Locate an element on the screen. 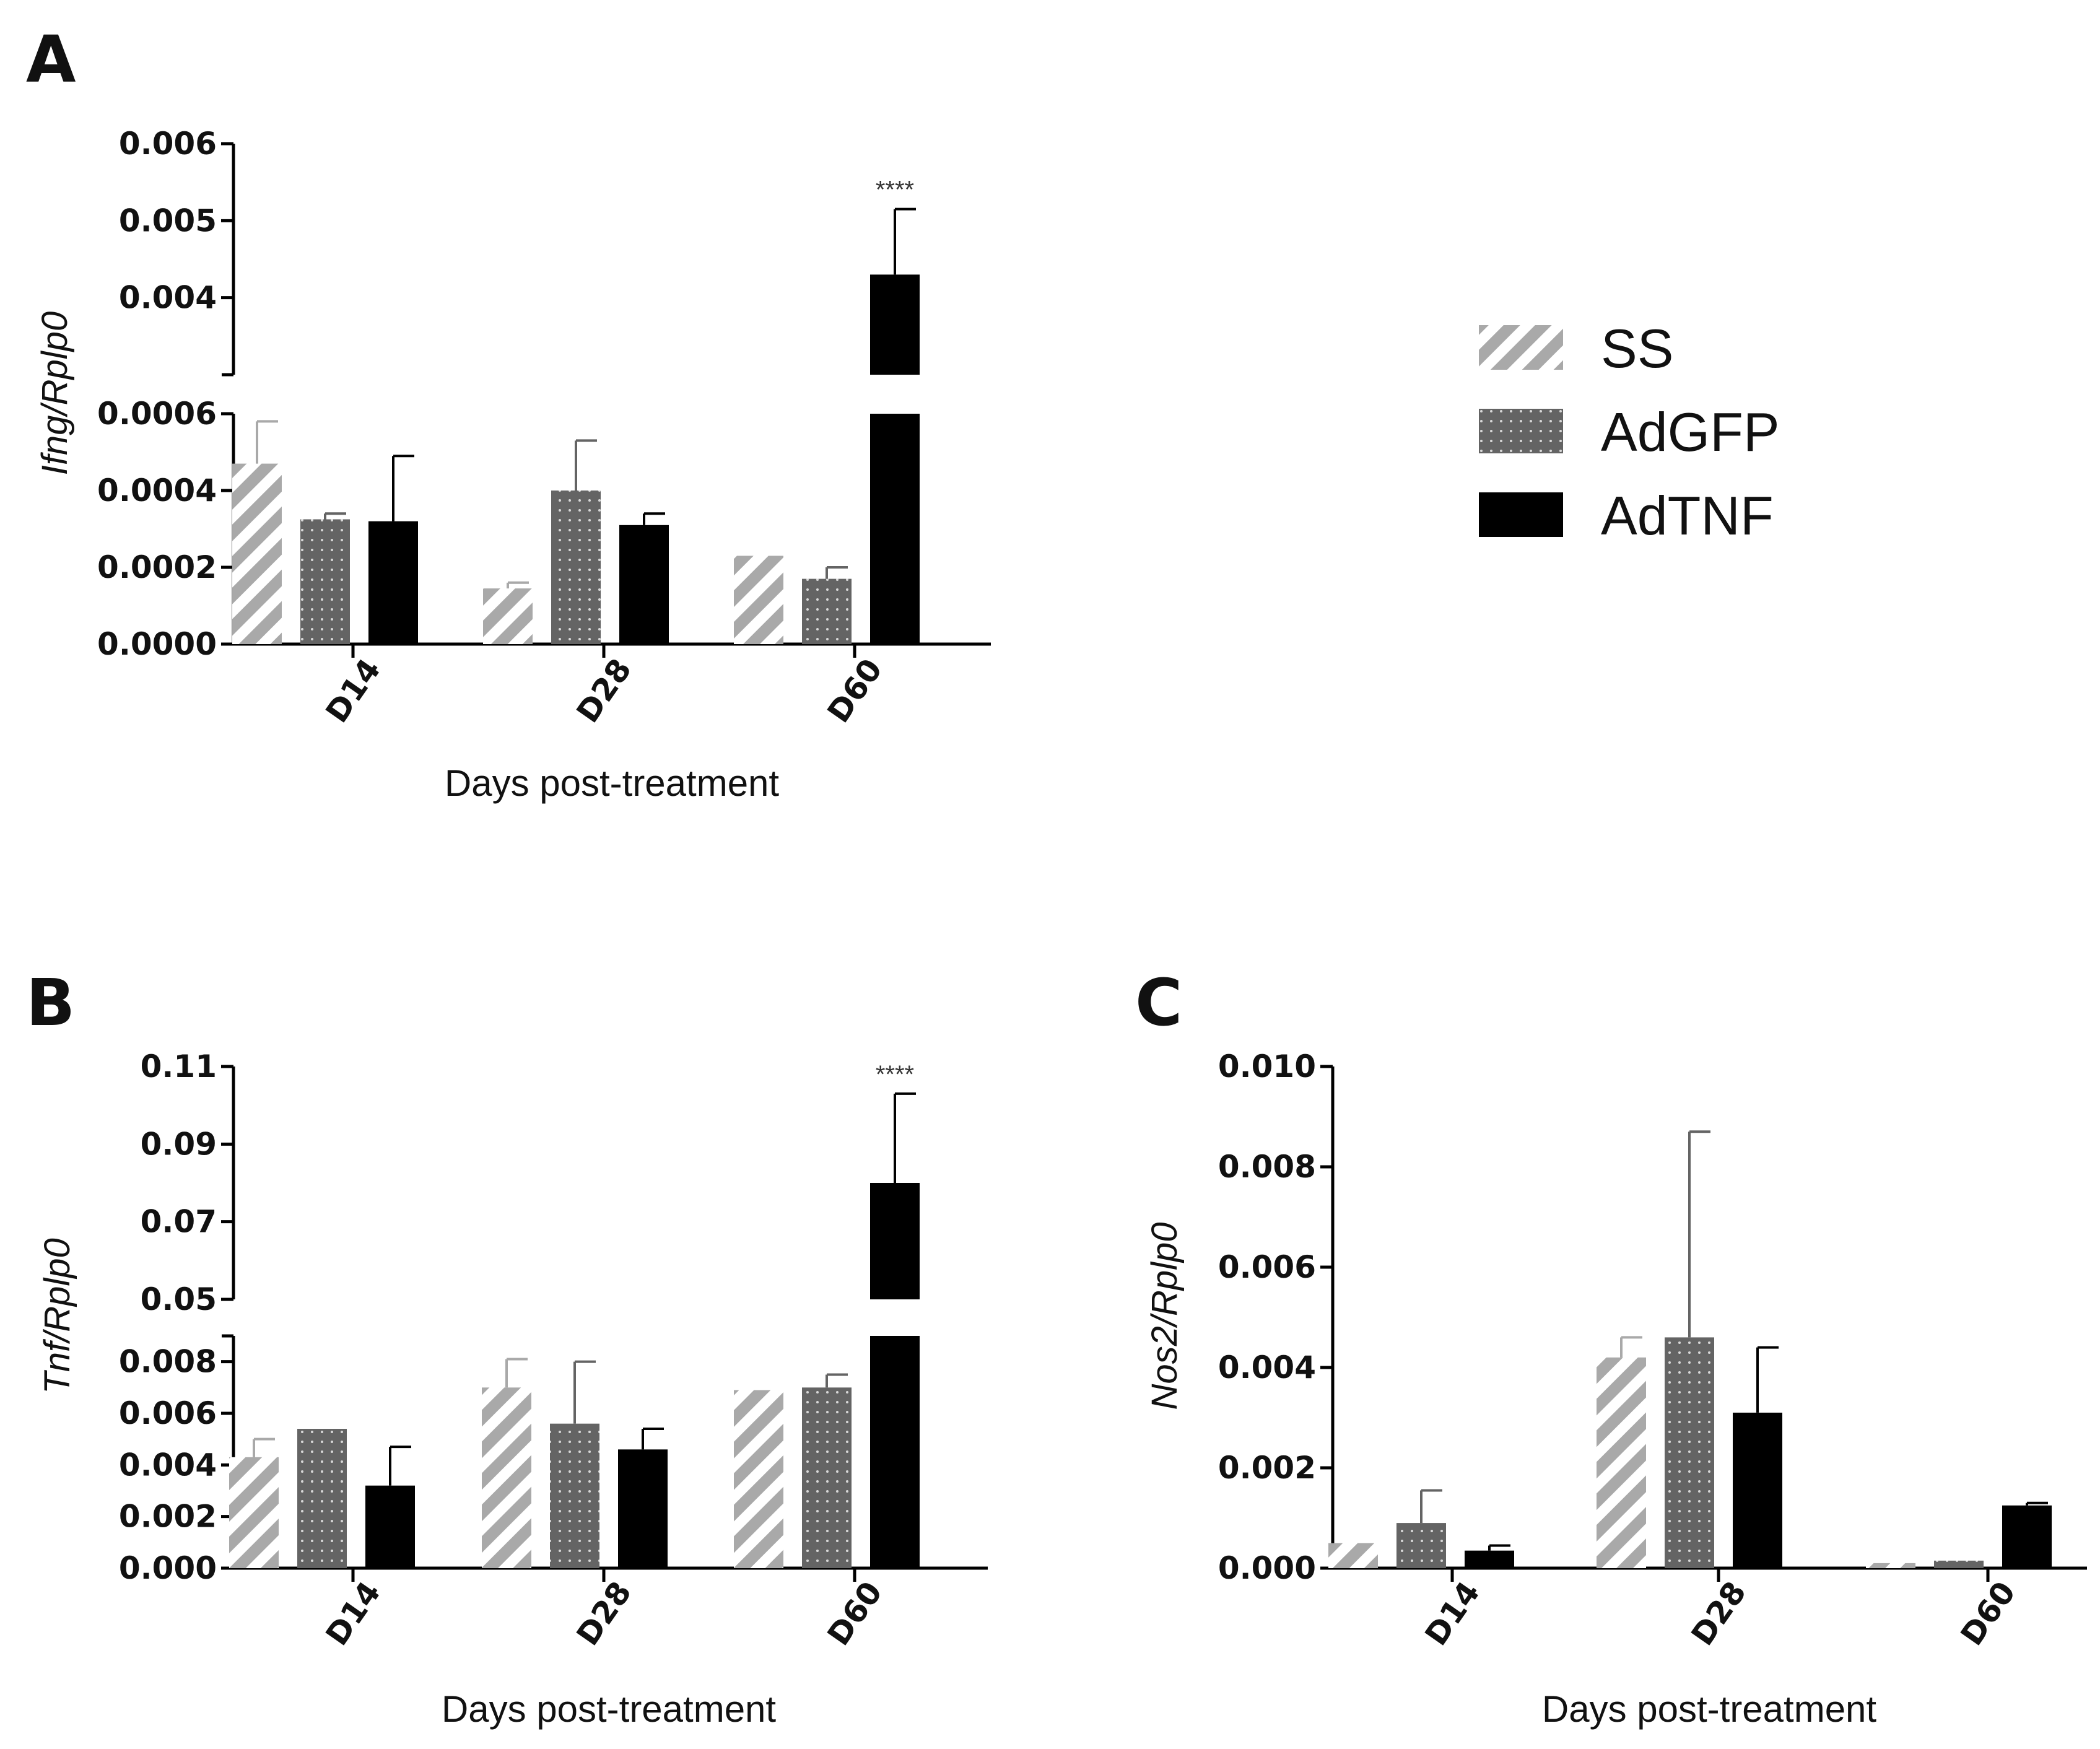 The height and width of the screenshot is (1749, 2100). y-tick-label: 0.0004 is located at coordinates (157, 490).